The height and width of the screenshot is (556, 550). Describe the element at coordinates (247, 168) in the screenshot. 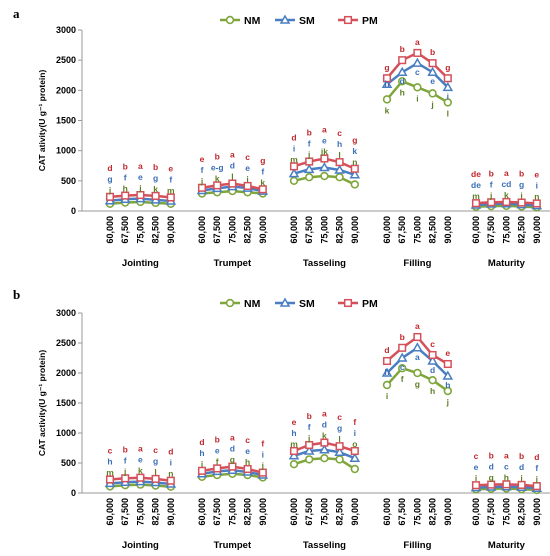

I see `sig-letter-sm: e` at that location.